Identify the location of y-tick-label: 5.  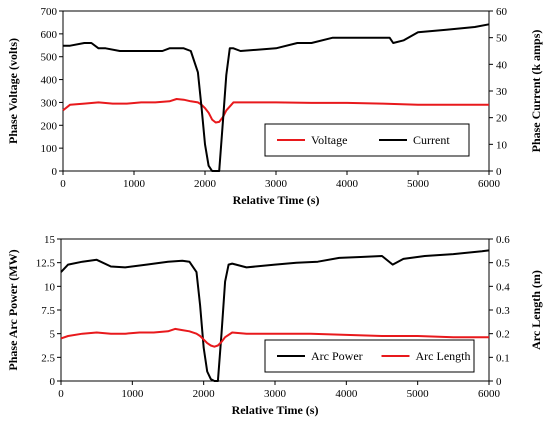
(53, 335).